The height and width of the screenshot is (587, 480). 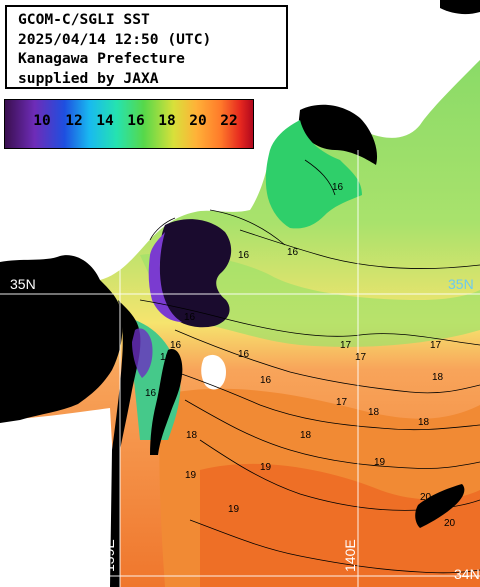 I want to click on land-izu-peninsula, so click(x=61, y=339).